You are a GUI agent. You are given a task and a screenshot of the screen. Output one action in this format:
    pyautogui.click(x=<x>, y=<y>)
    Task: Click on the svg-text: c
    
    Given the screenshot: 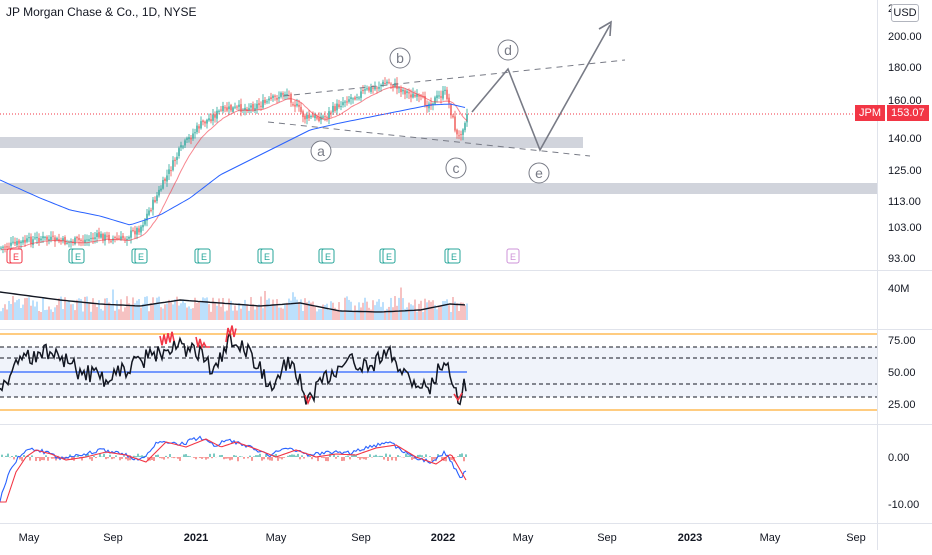 What is the action you would take?
    pyautogui.click(x=456, y=168)
    